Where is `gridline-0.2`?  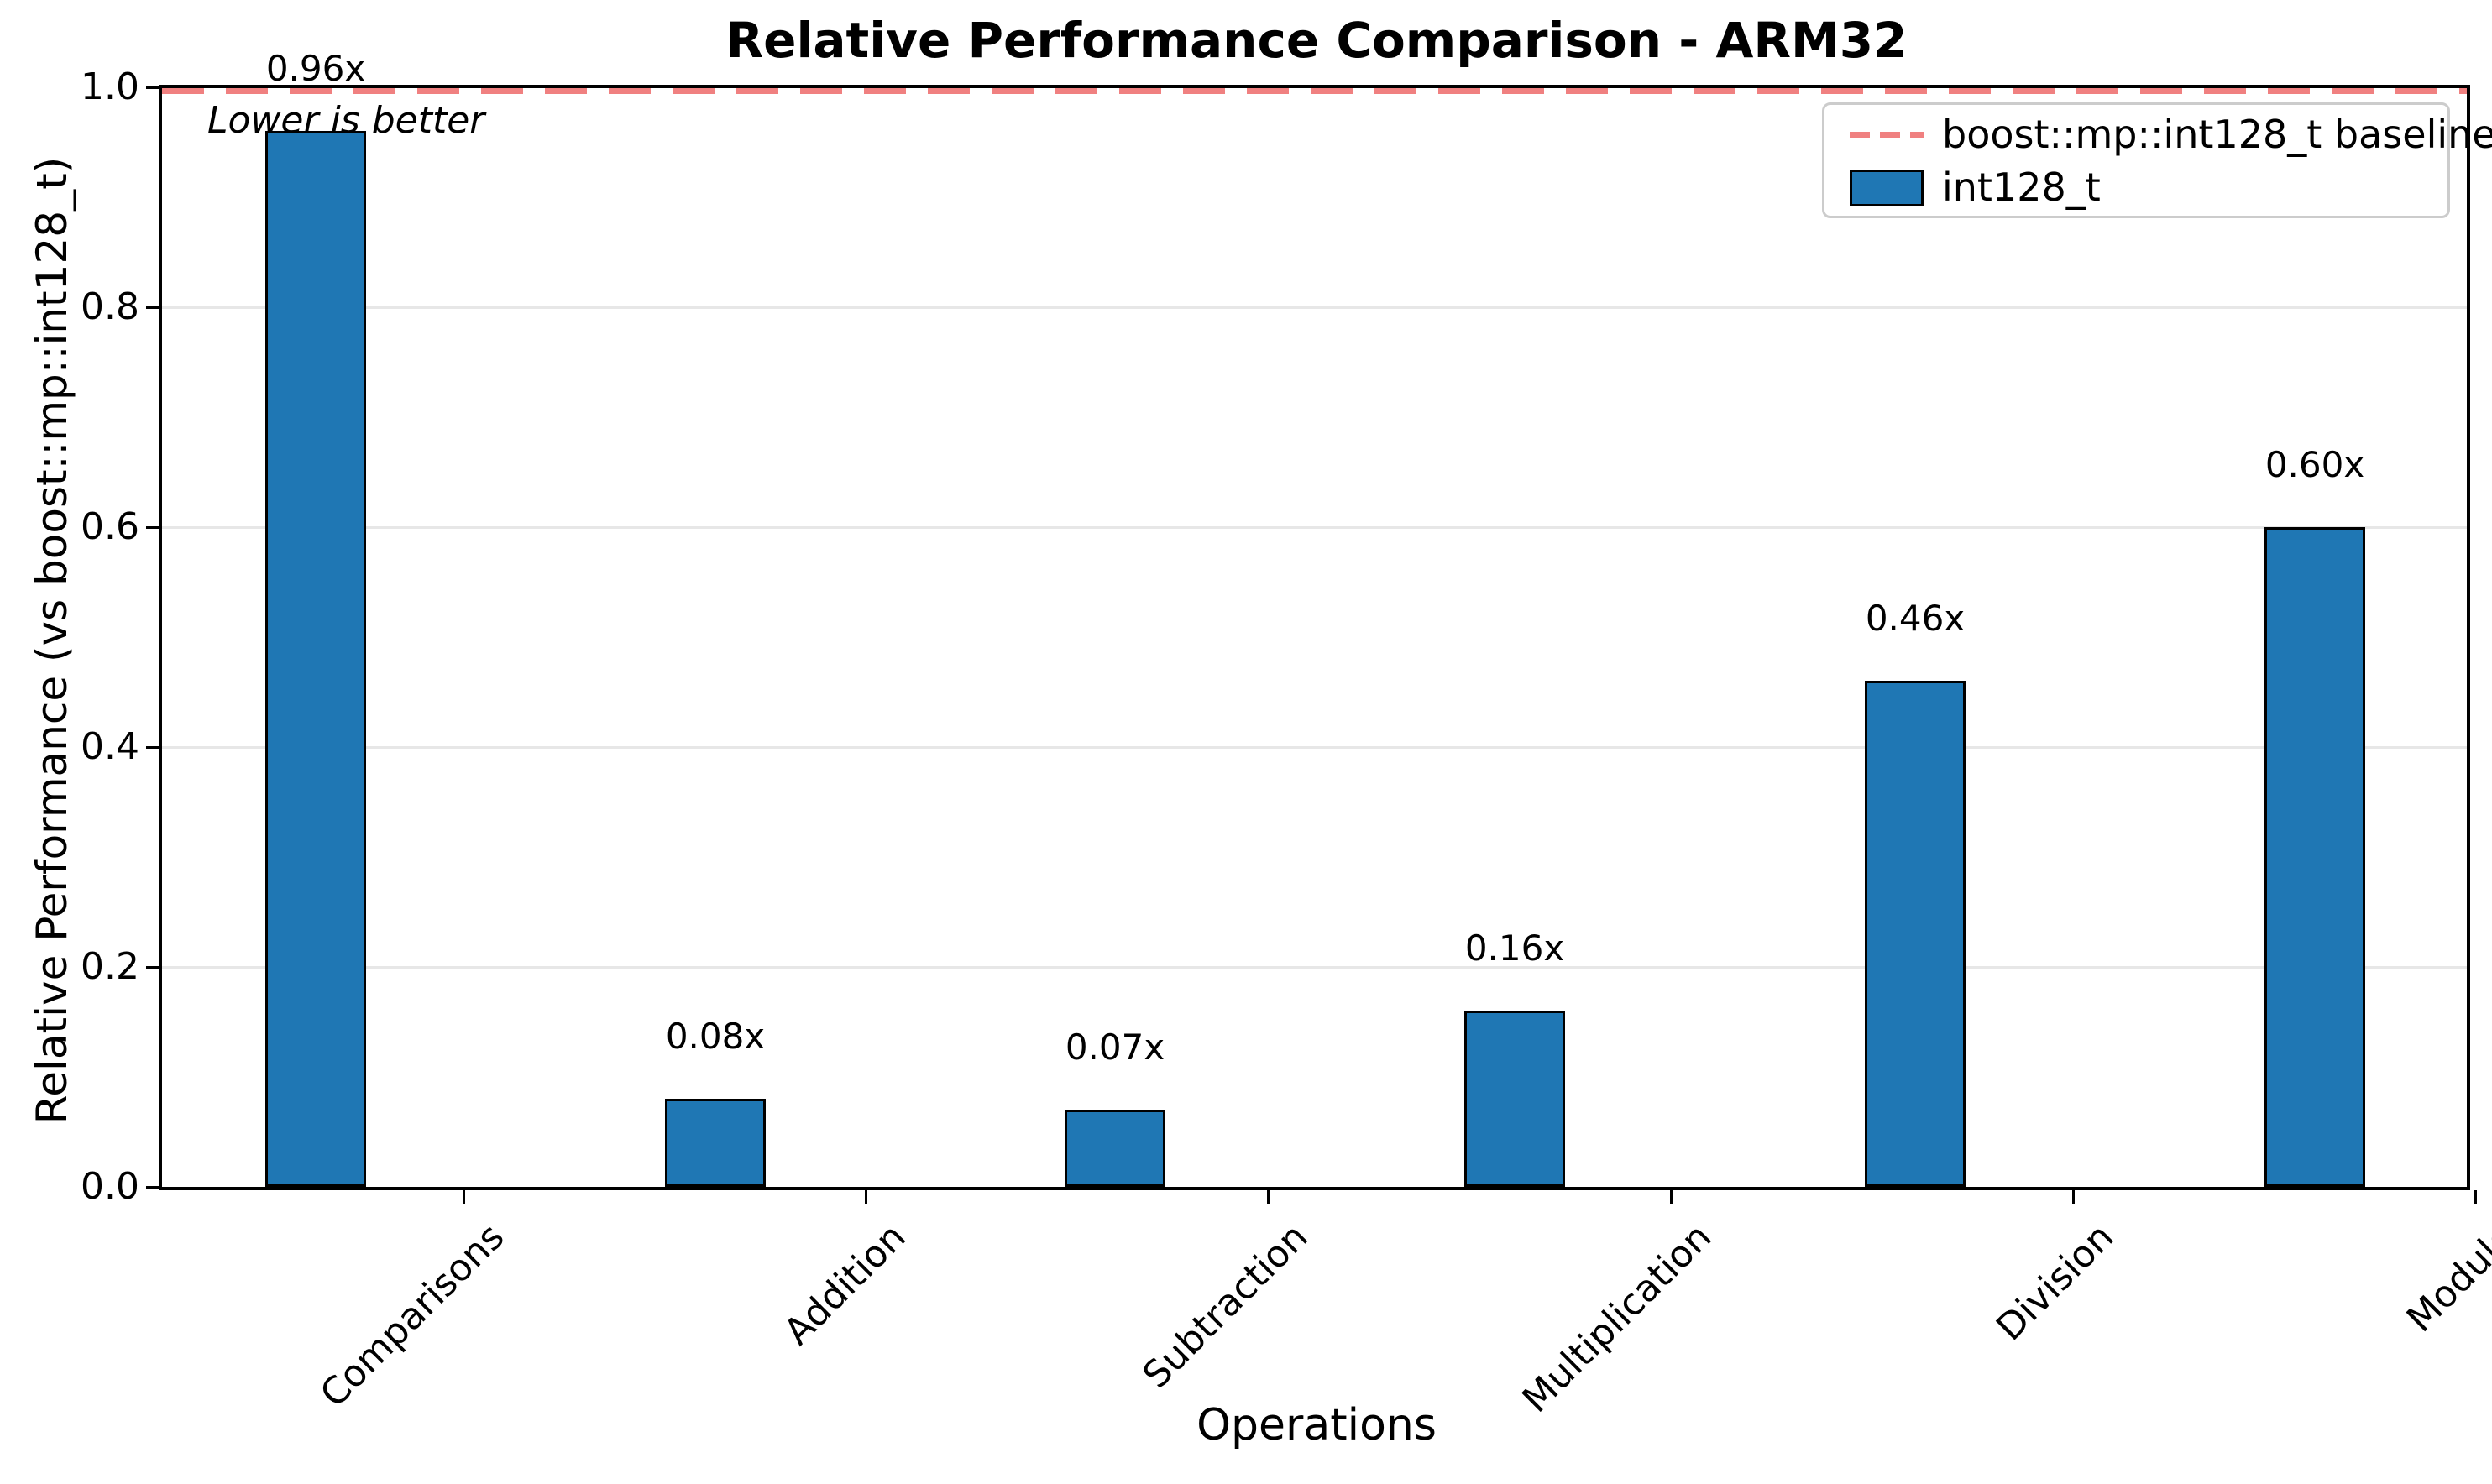 gridline-0.2 is located at coordinates (1314, 967).